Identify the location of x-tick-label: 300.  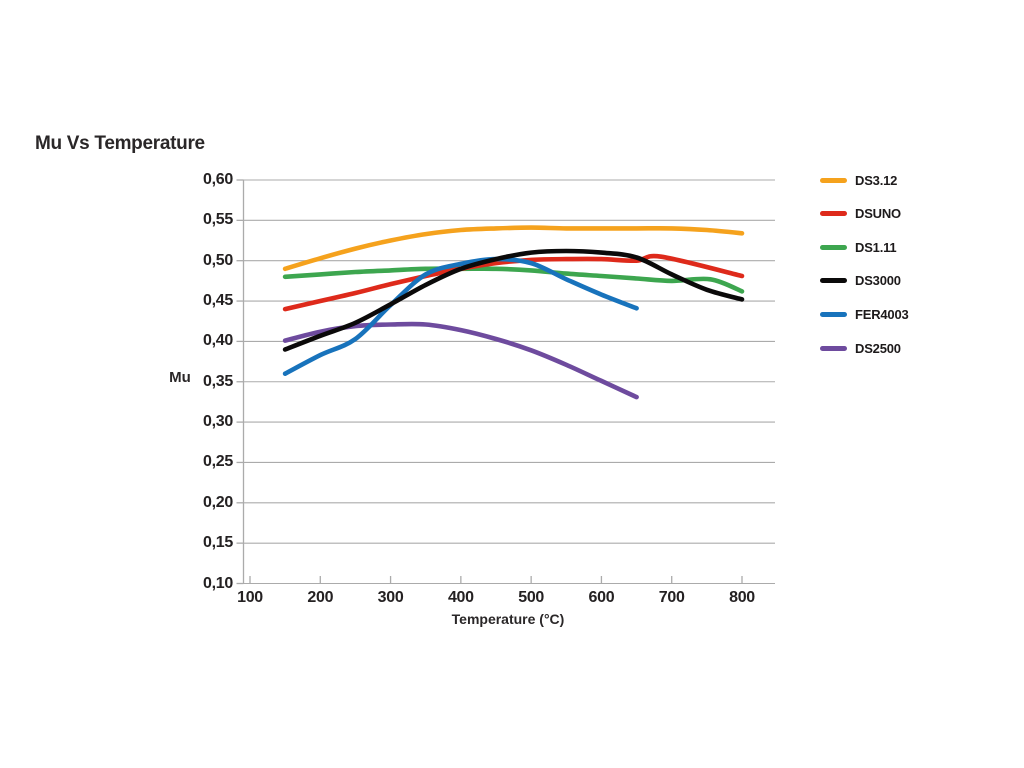
(390, 597).